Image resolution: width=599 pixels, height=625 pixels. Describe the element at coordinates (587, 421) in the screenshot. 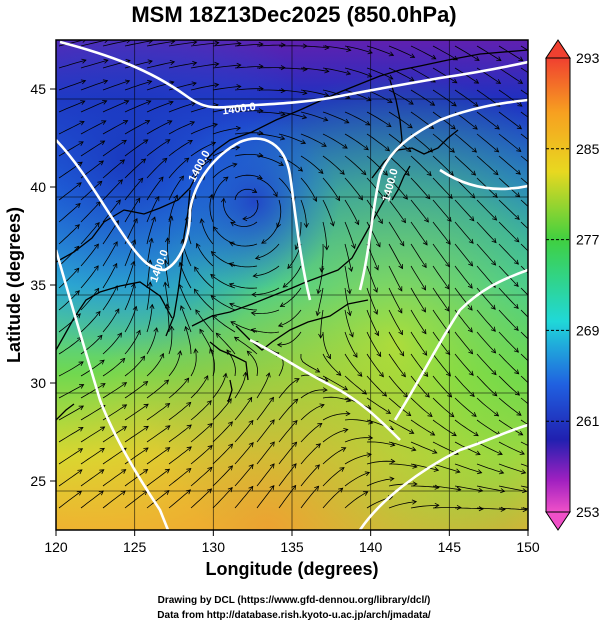

I see `colorbar-tick-label: 261` at that location.